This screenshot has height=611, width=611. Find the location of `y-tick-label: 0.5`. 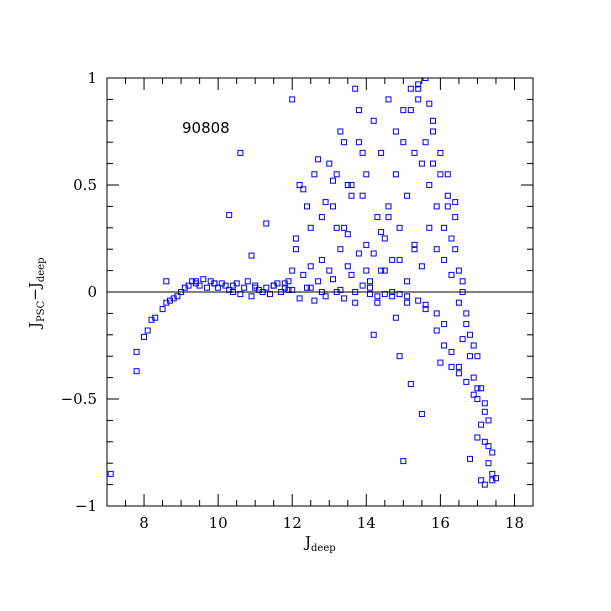

y-tick-label: 0.5 is located at coordinates (85, 185).